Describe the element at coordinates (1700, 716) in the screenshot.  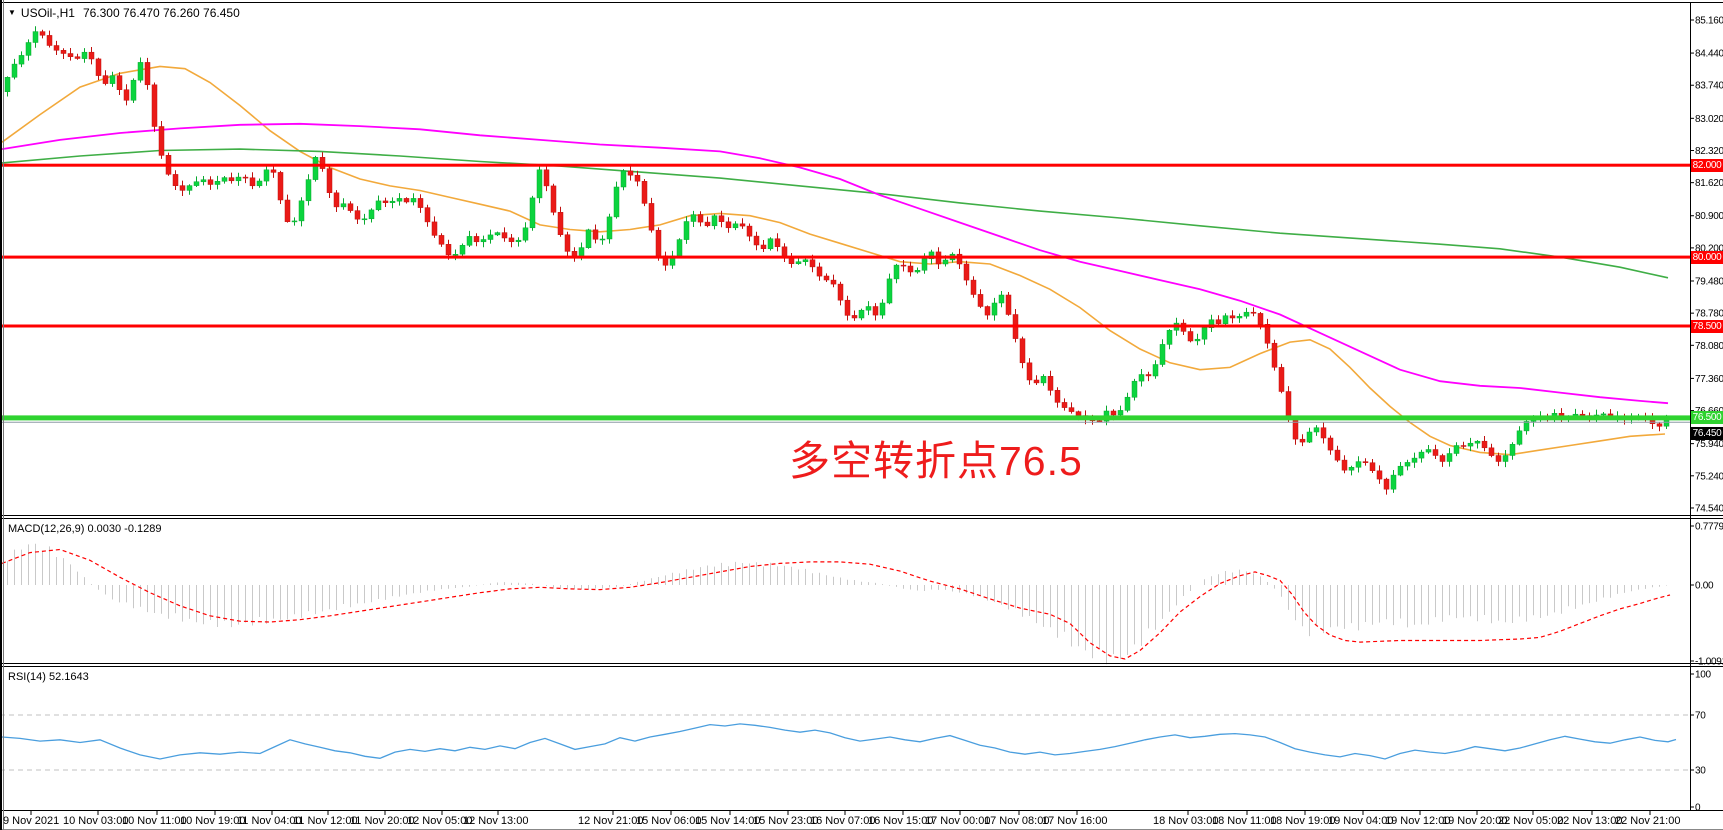
I see `rsi-axis-label: 70` at that location.